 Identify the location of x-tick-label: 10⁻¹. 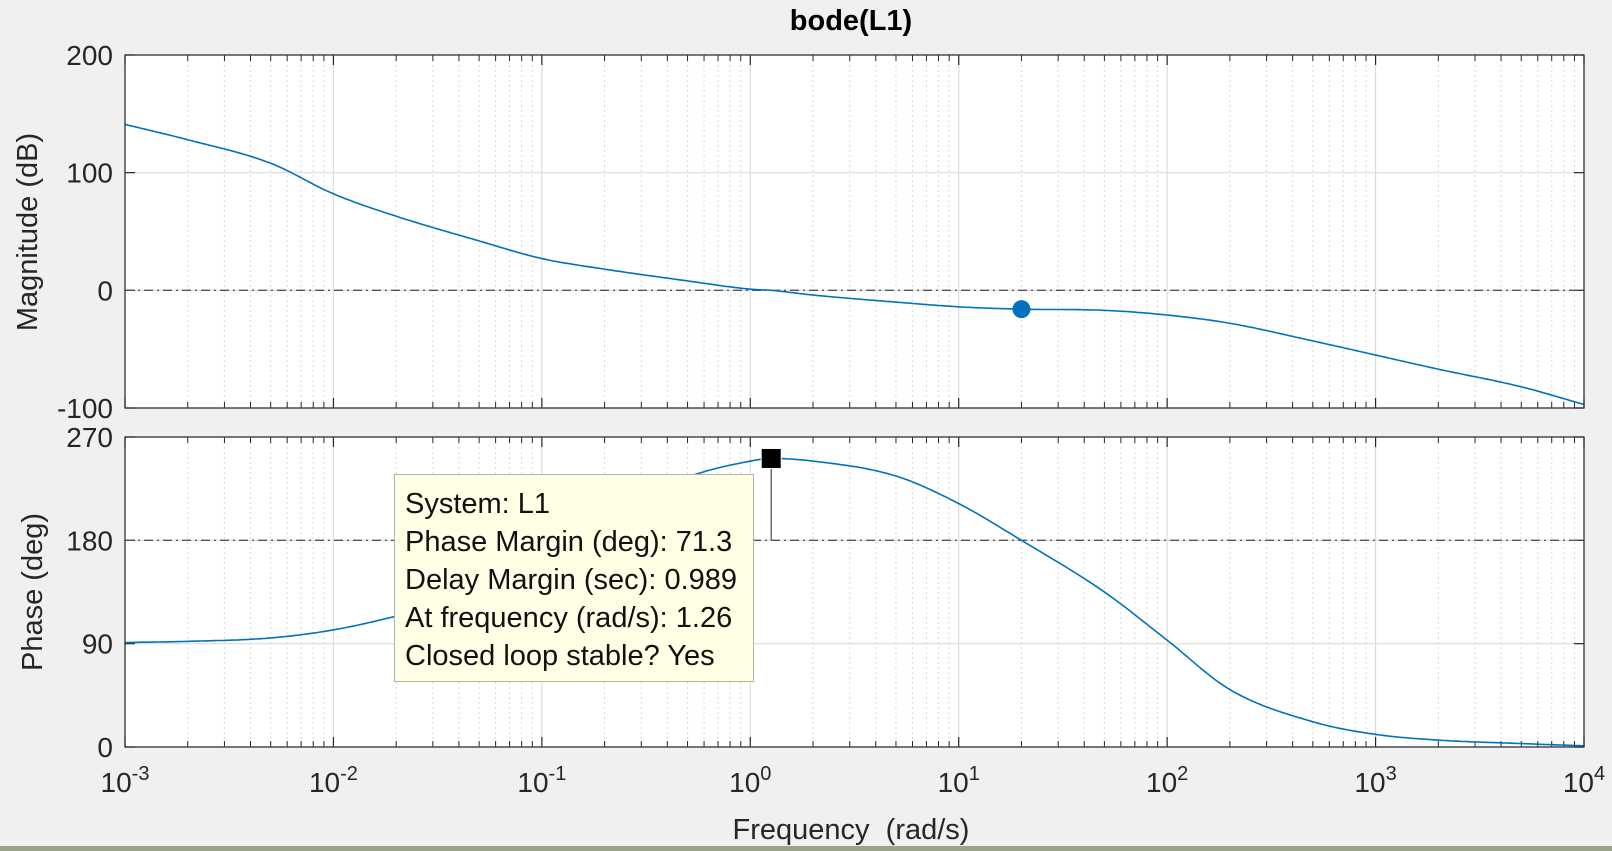
(541, 780).